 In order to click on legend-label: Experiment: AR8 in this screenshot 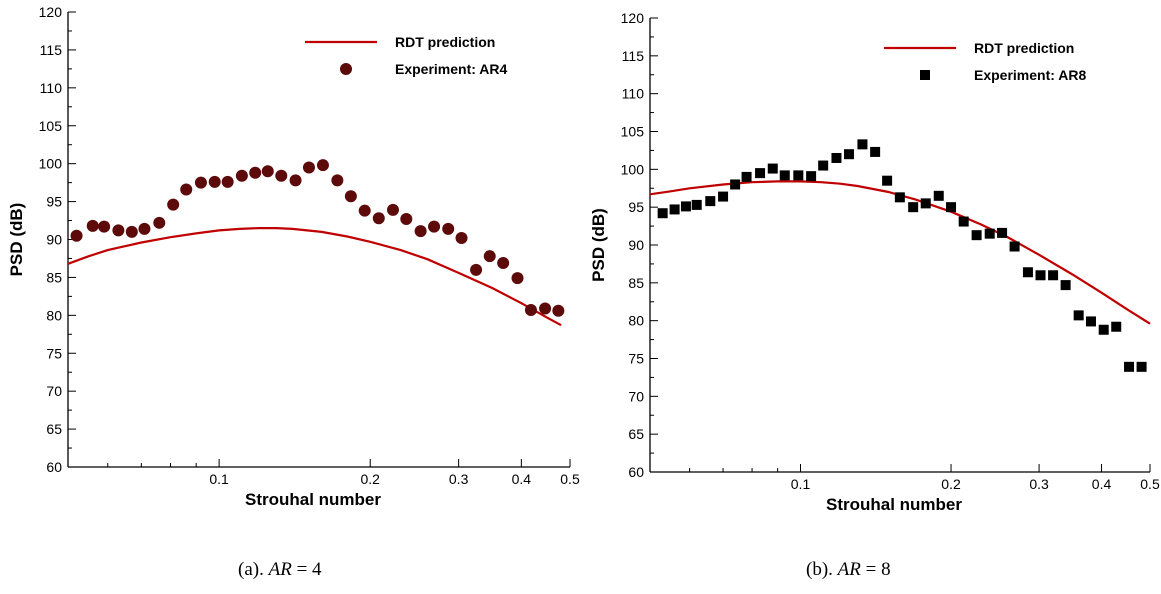, I will do `click(1030, 75)`.